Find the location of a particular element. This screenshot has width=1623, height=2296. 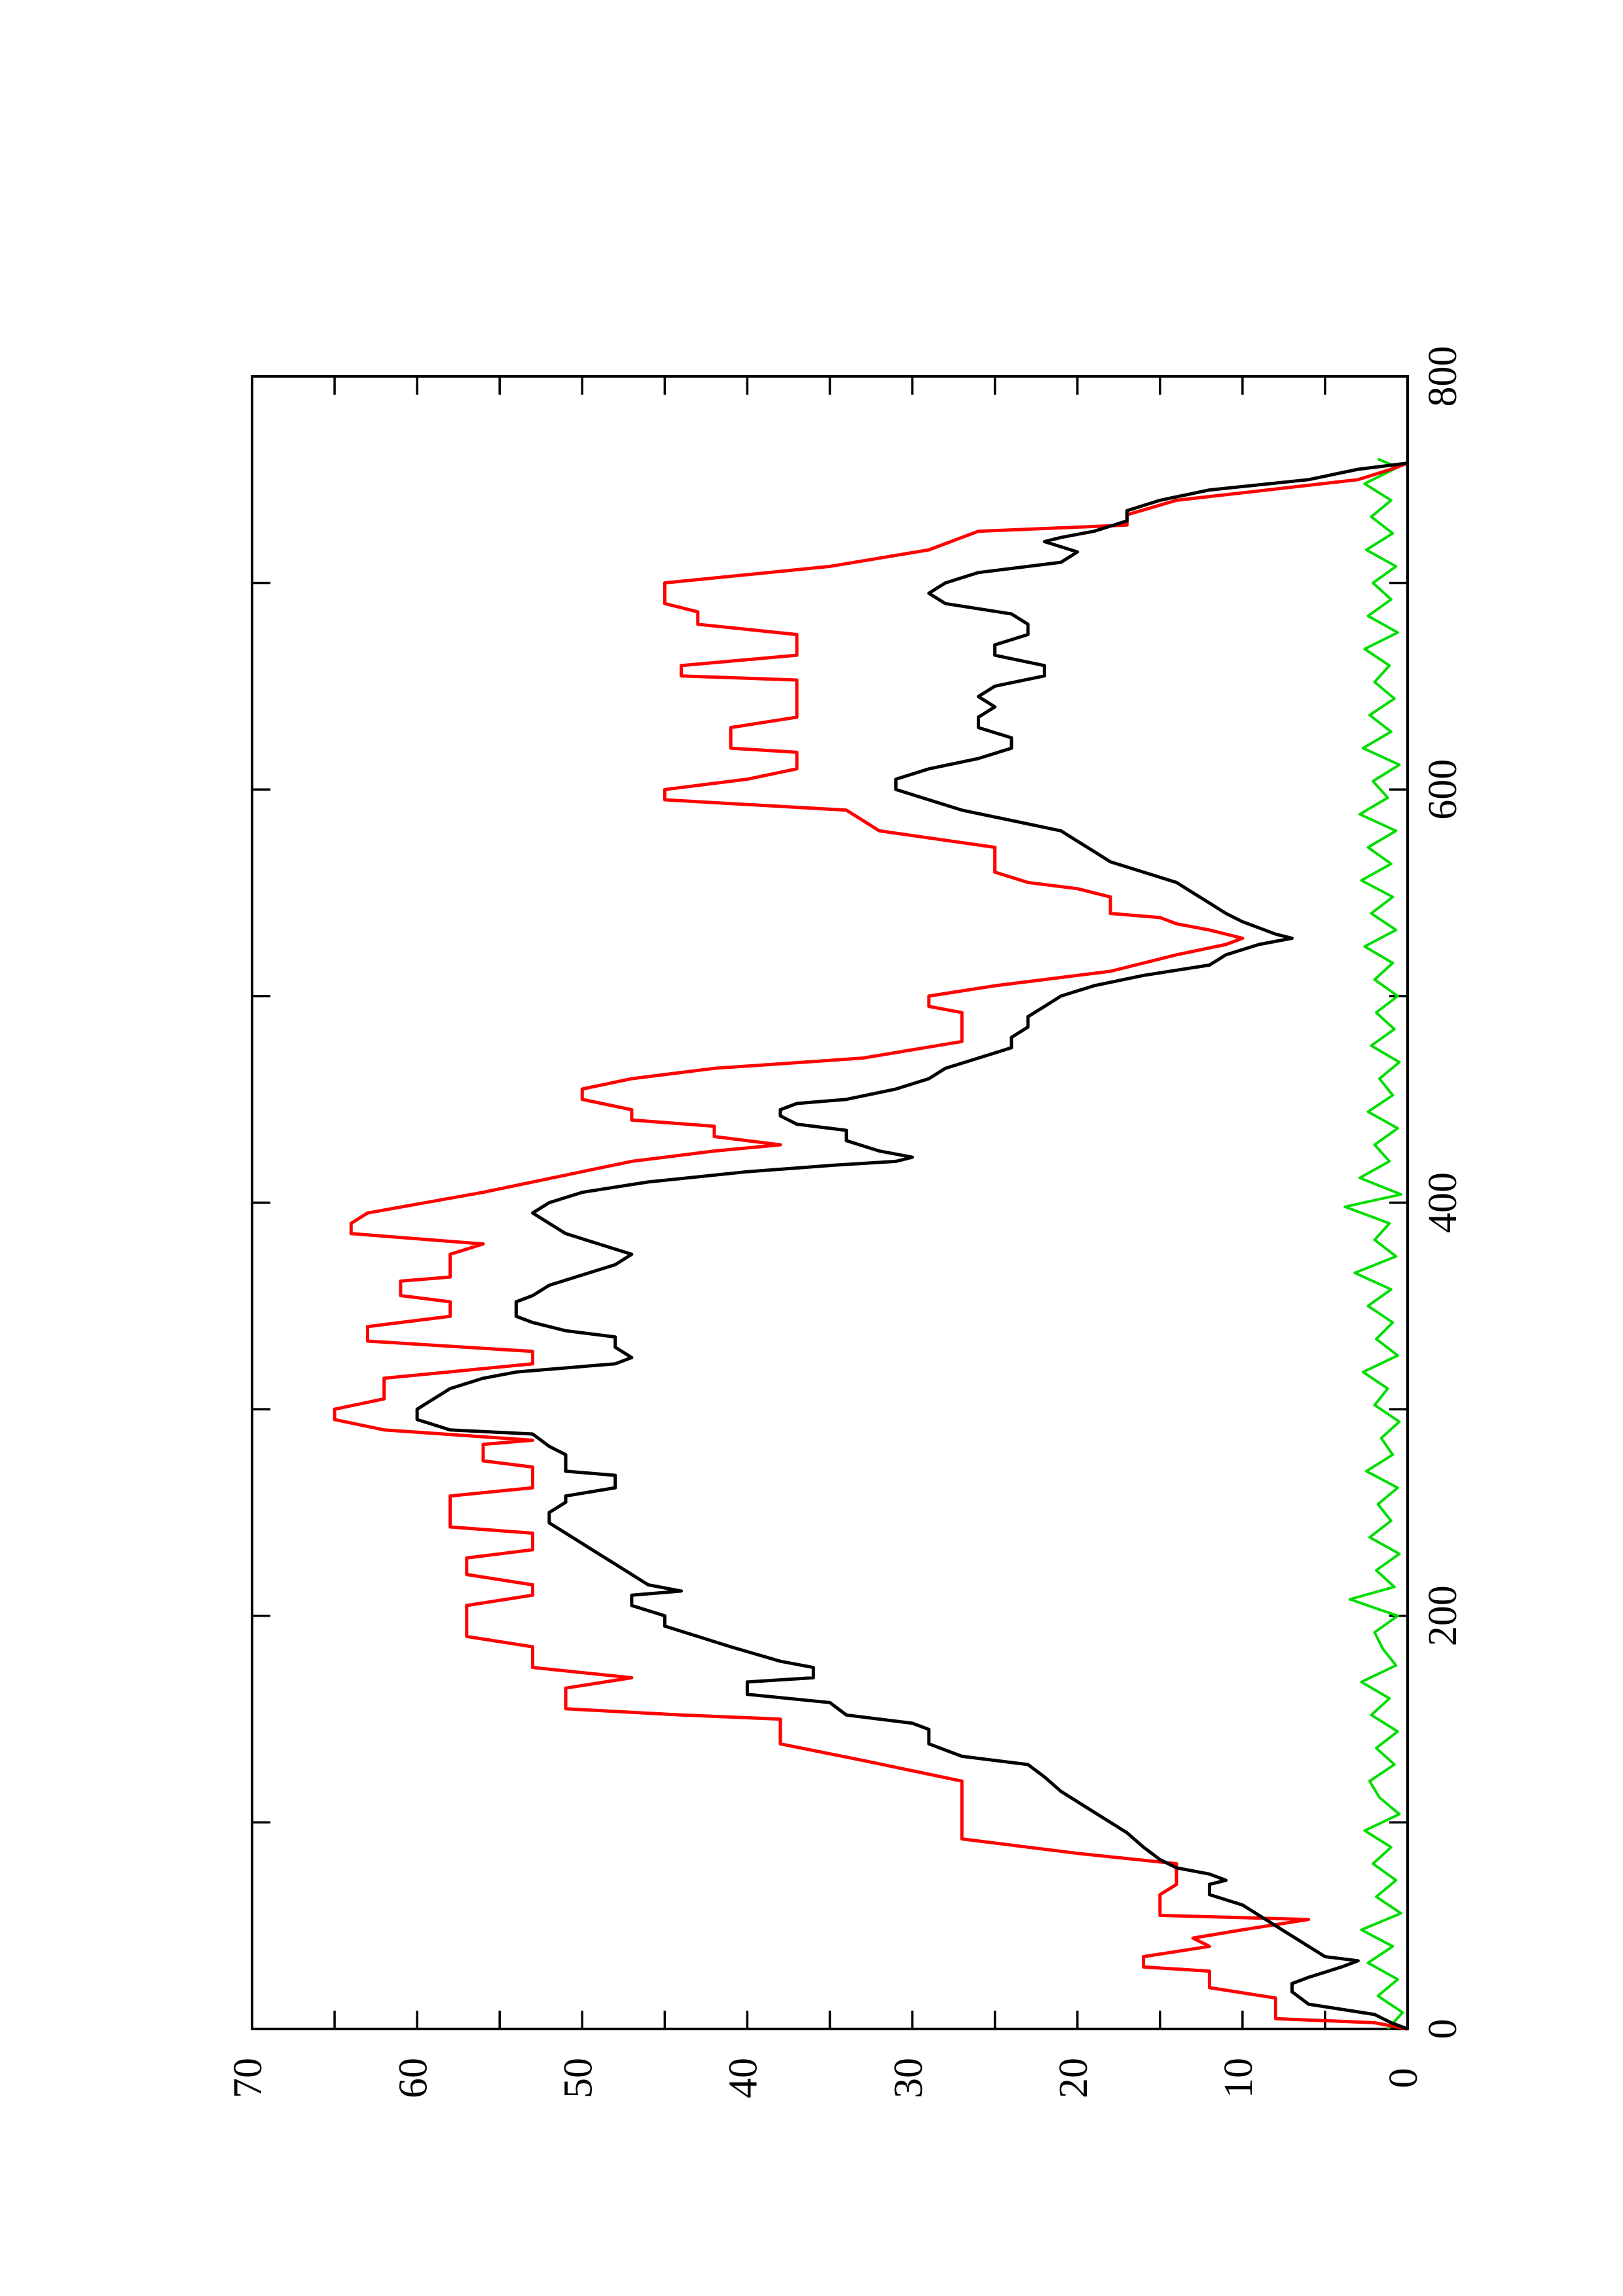

y-tick-label: 20 is located at coordinates (1073, 2078).